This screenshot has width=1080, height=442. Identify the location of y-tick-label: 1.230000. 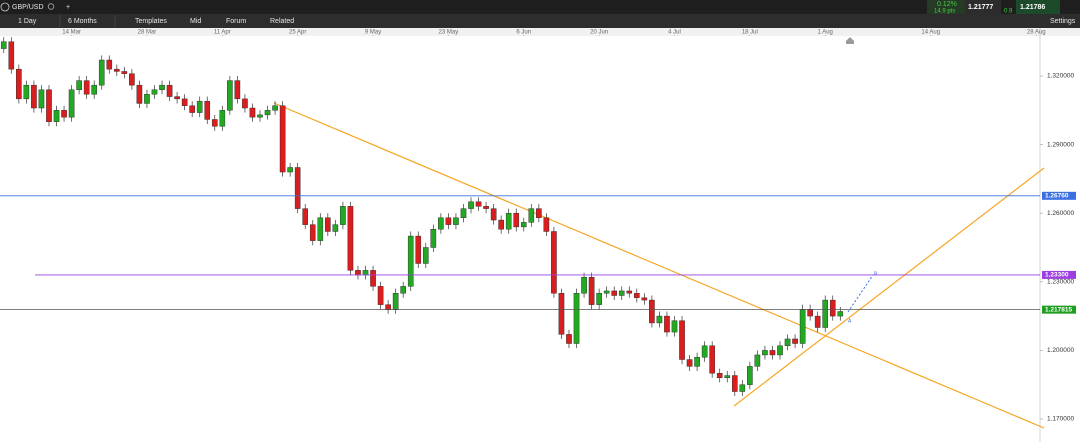
(1060, 282).